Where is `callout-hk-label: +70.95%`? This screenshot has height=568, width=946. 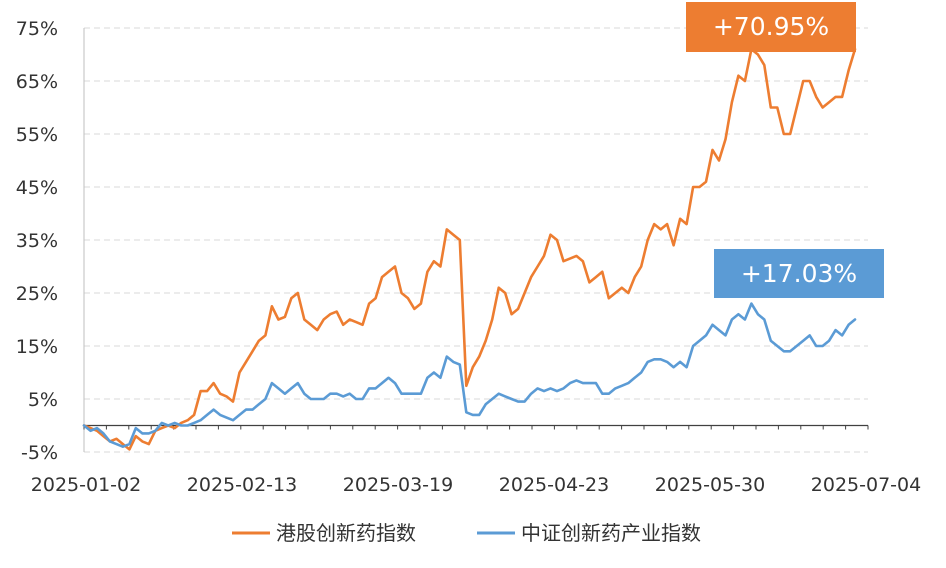 callout-hk-label: +70.95% is located at coordinates (771, 26).